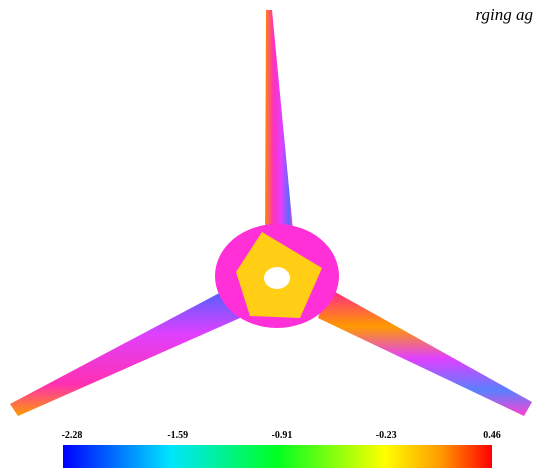 This screenshot has width=533, height=468. Describe the element at coordinates (492, 435) in the screenshot. I see `tick-label: 0.46` at that location.